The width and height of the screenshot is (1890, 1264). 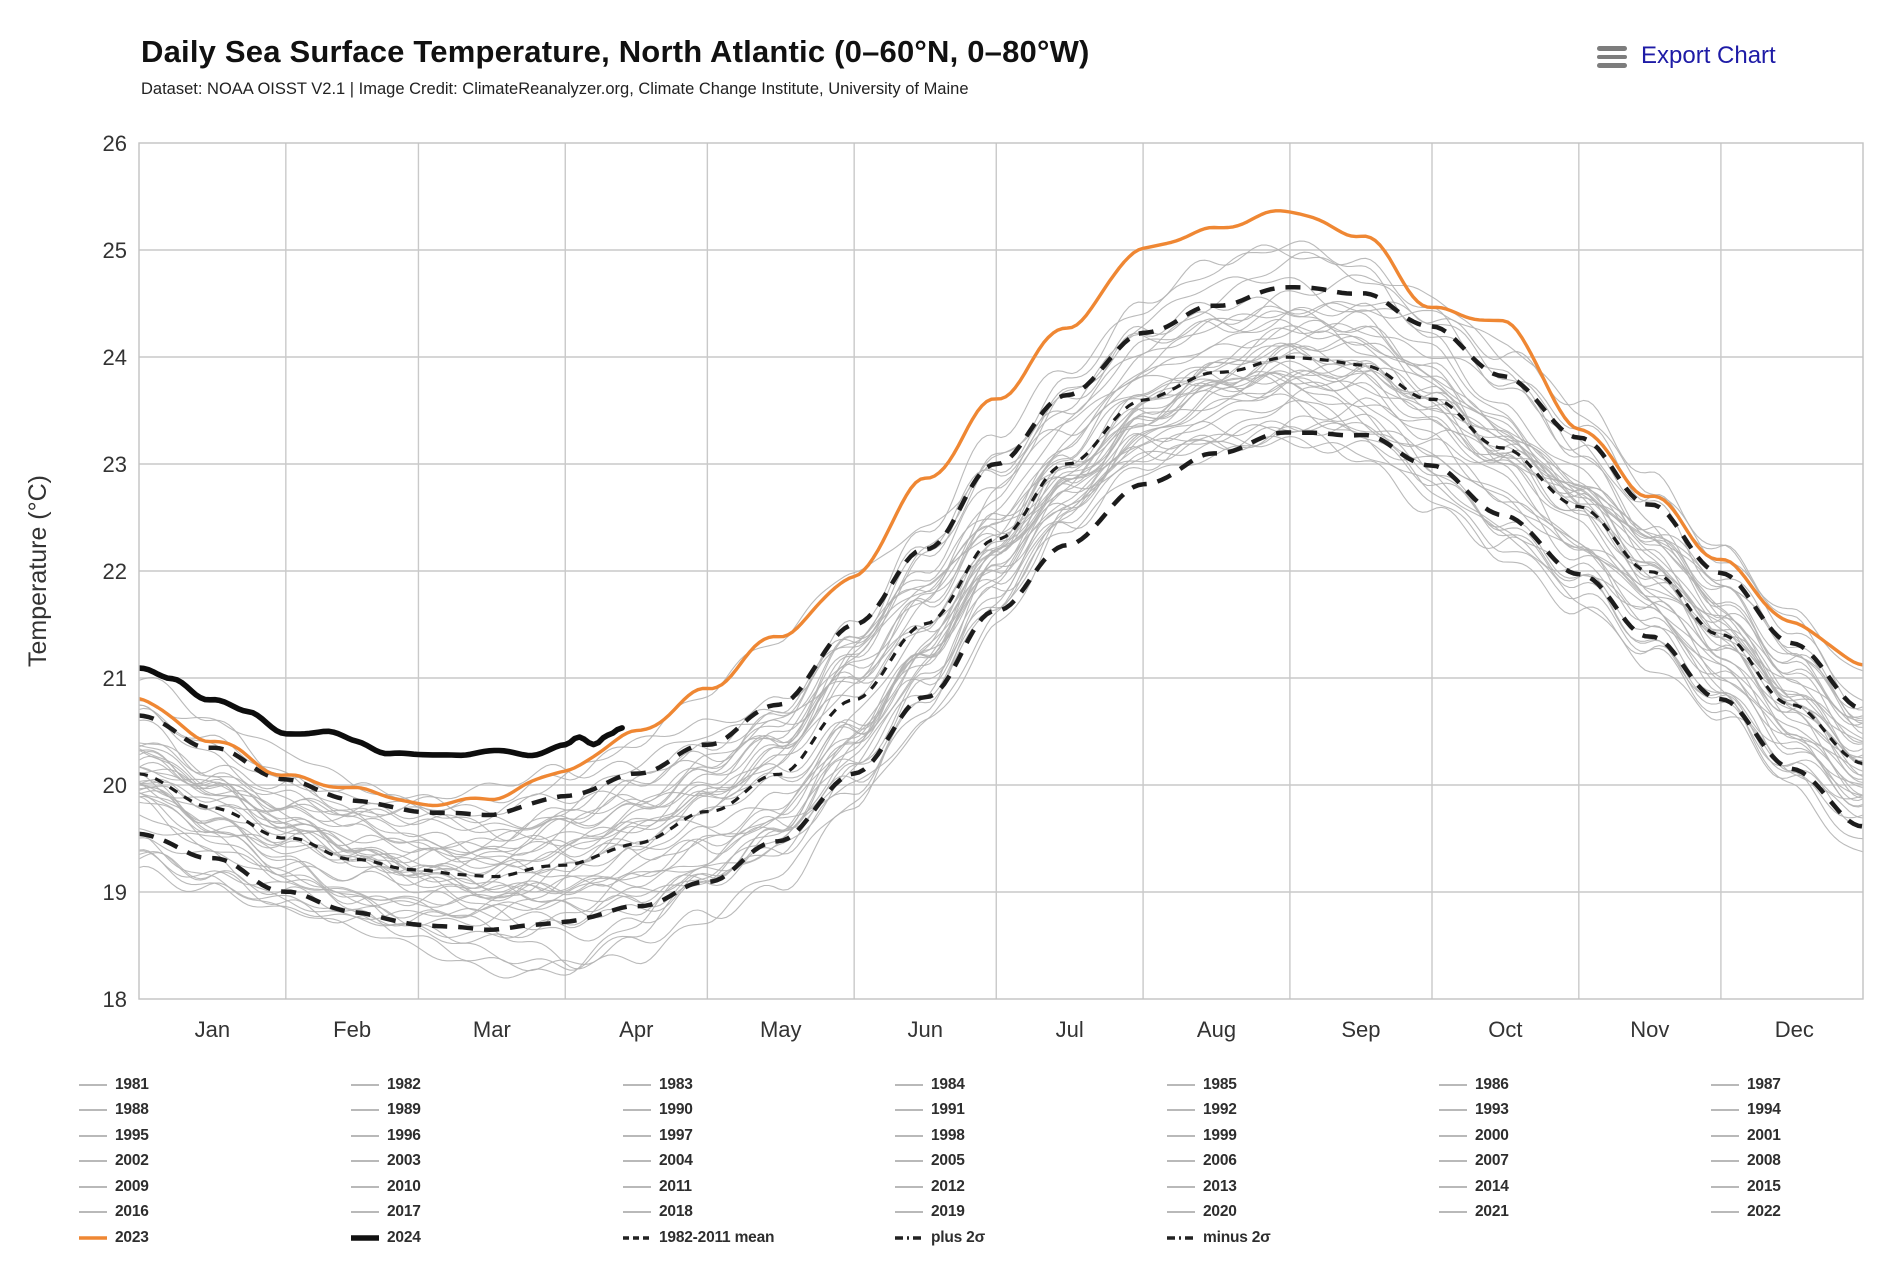 I want to click on legend-item-1998: 1998, so click(x=1030, y=1136).